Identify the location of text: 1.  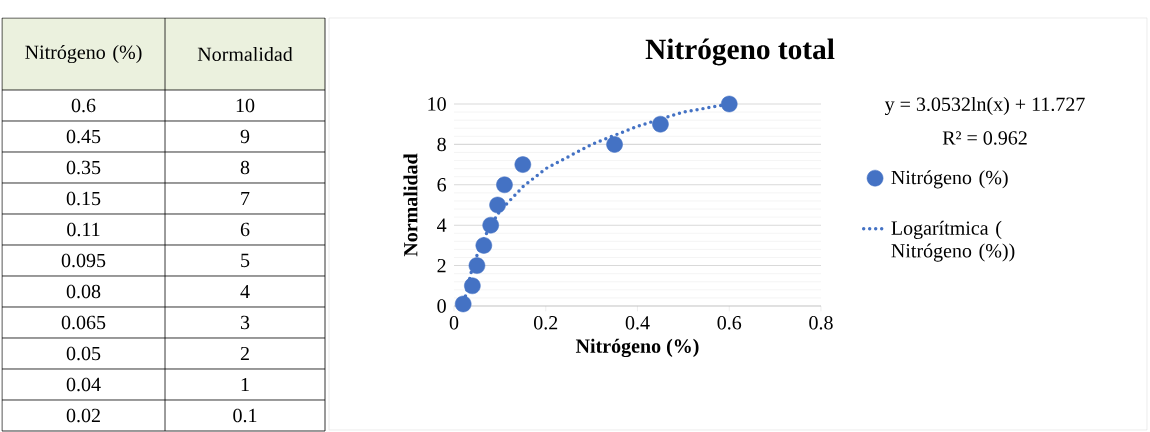
(245, 384).